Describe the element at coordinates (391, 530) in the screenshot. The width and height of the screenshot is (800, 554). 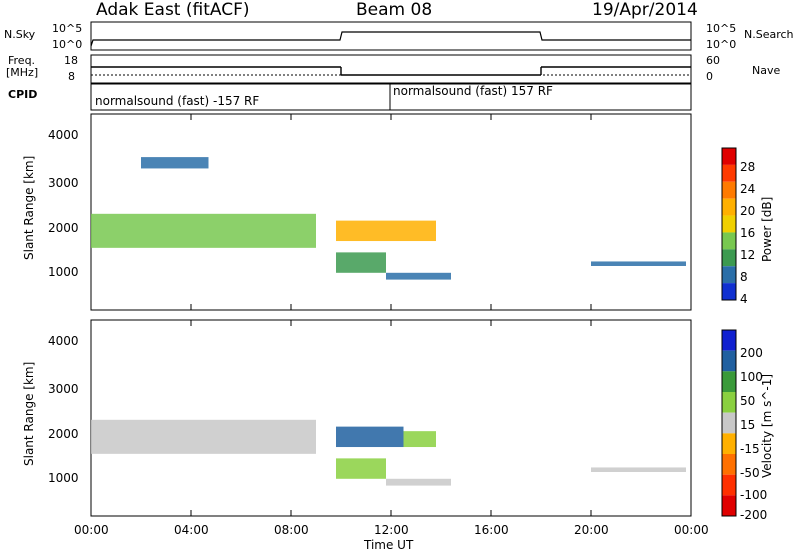
I see `xtick-3: 12:00` at that location.